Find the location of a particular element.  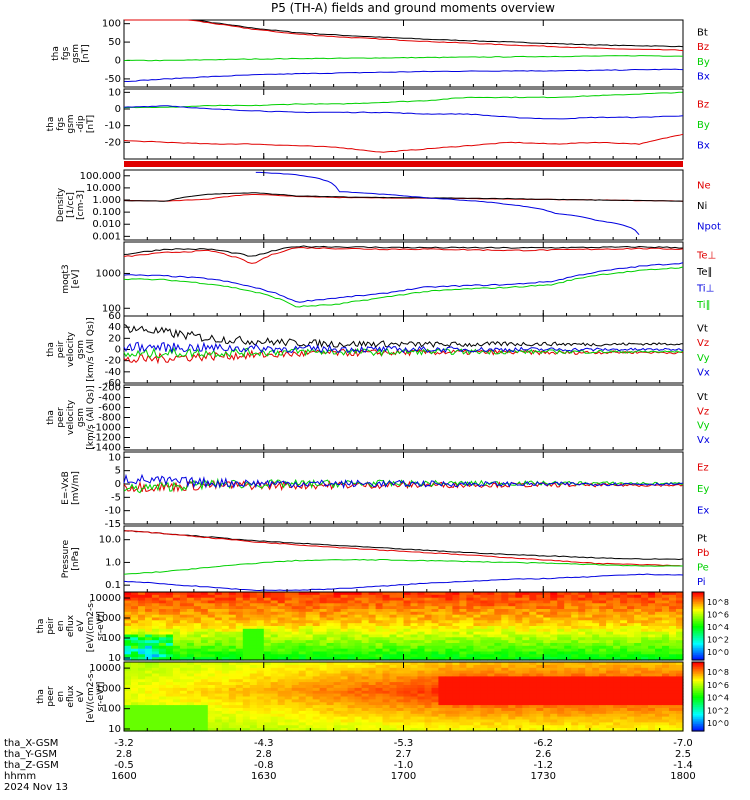

ytick-label-8-2: 100 is located at coordinates (111, 638).